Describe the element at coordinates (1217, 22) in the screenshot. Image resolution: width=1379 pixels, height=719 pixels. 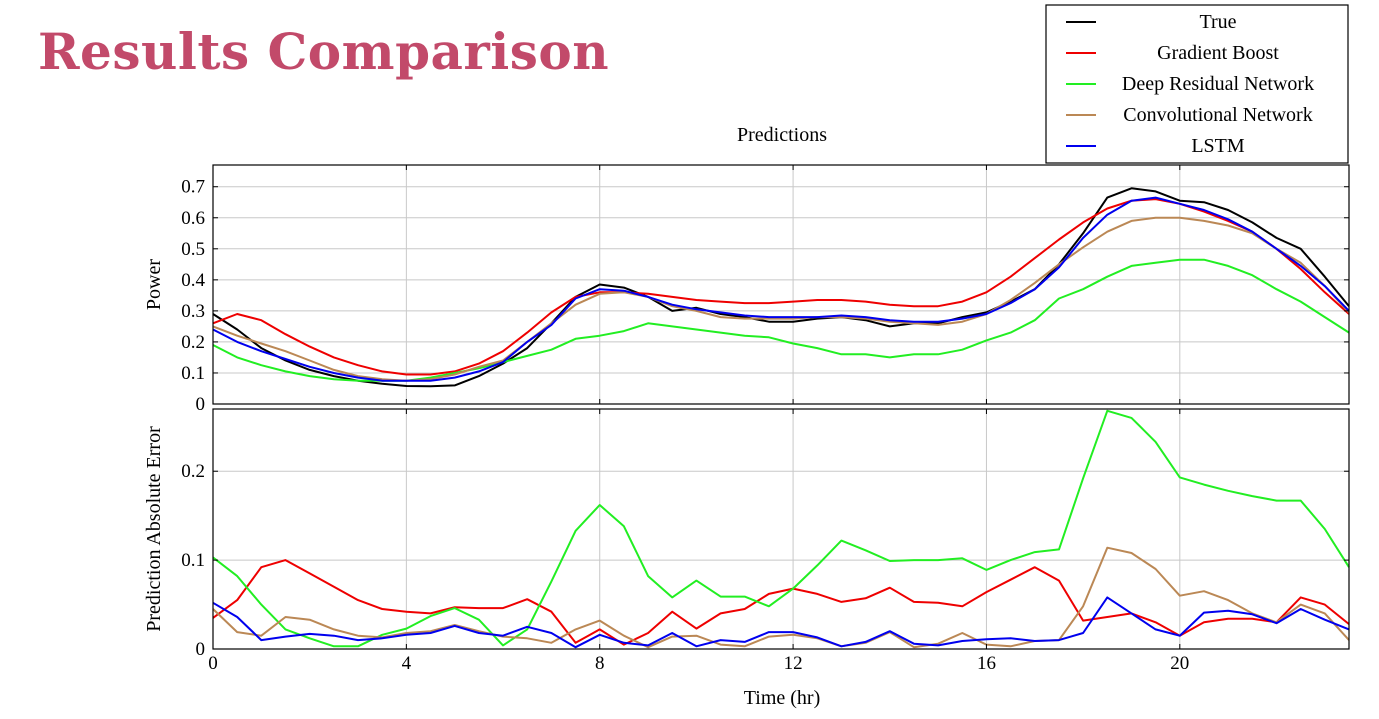
I see `legend-label-true: True` at that location.